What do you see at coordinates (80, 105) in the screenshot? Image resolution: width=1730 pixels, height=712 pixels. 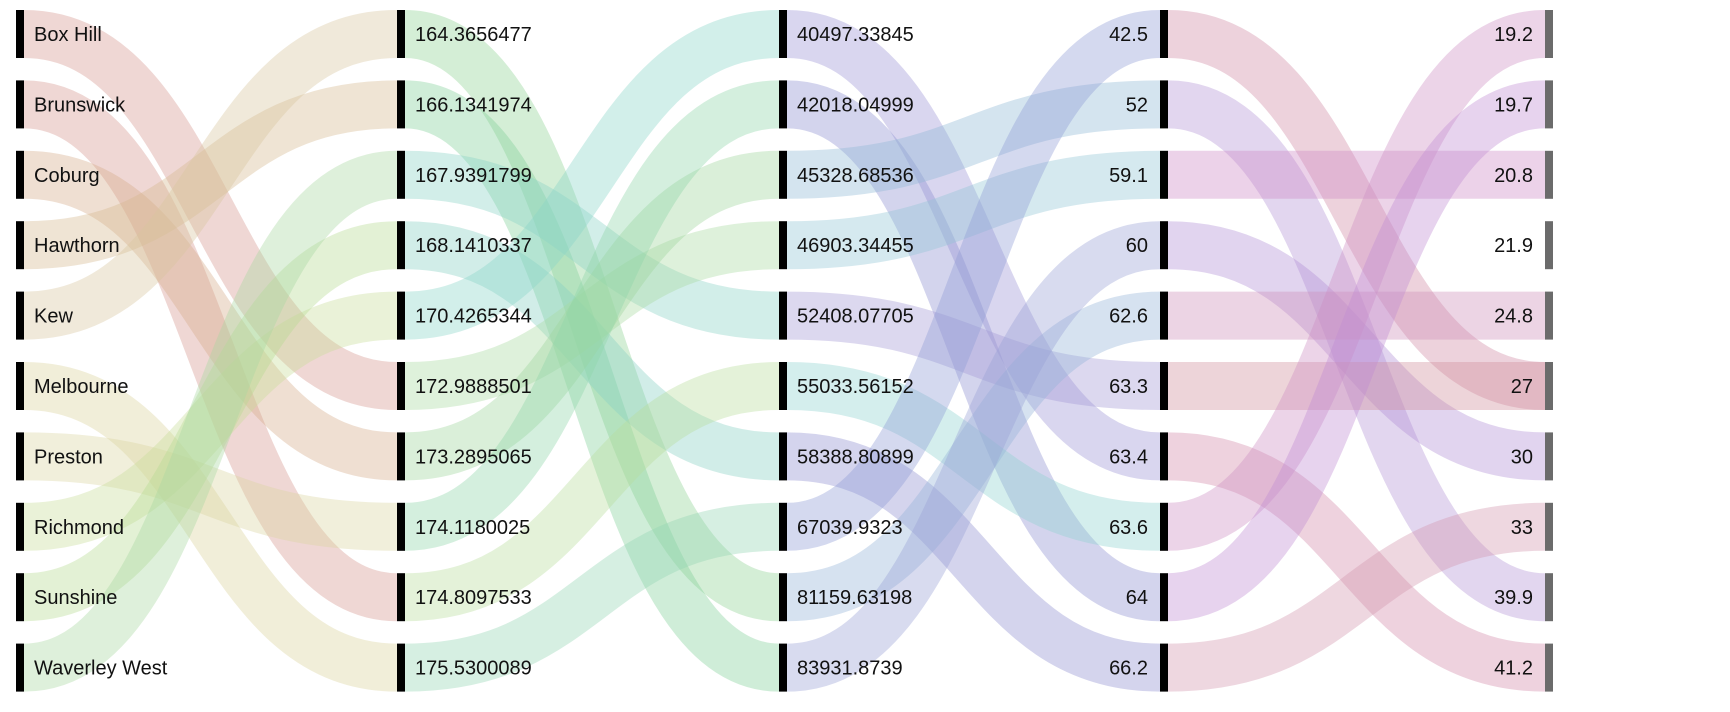 I see `node-label: Brunswick` at bounding box center [80, 105].